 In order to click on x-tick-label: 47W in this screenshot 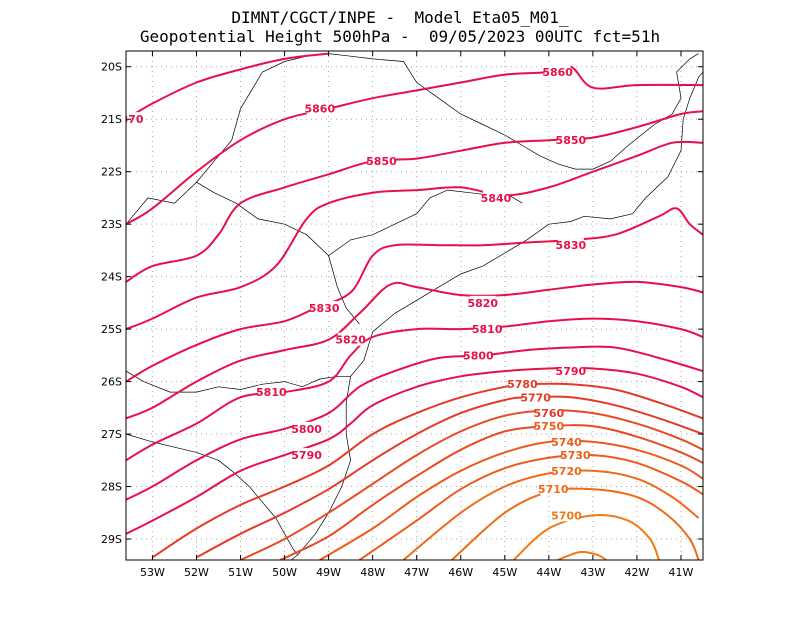, I will do `click(416, 572)`.